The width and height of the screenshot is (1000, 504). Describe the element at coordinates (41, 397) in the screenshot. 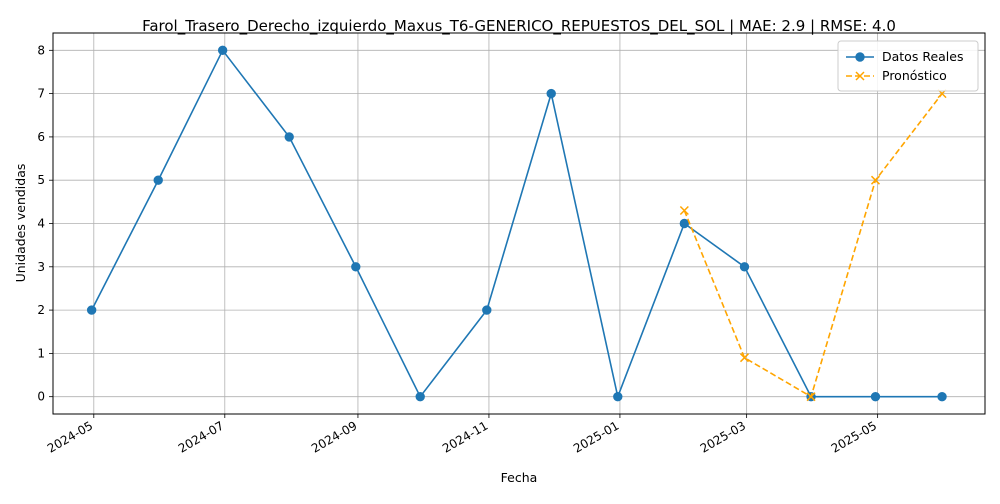

I see `y-tick-label: 0` at that location.